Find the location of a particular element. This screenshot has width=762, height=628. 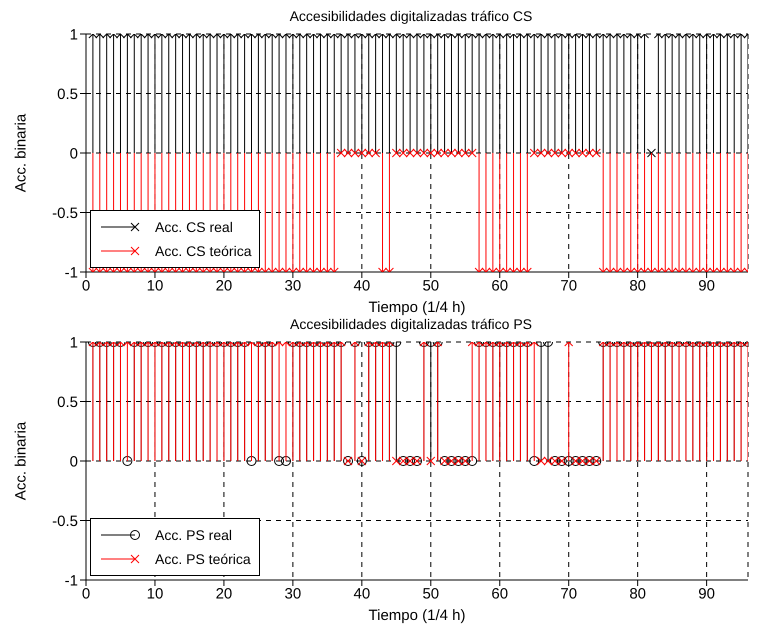

legend-label: Acc. PS teórica is located at coordinates (203, 559).